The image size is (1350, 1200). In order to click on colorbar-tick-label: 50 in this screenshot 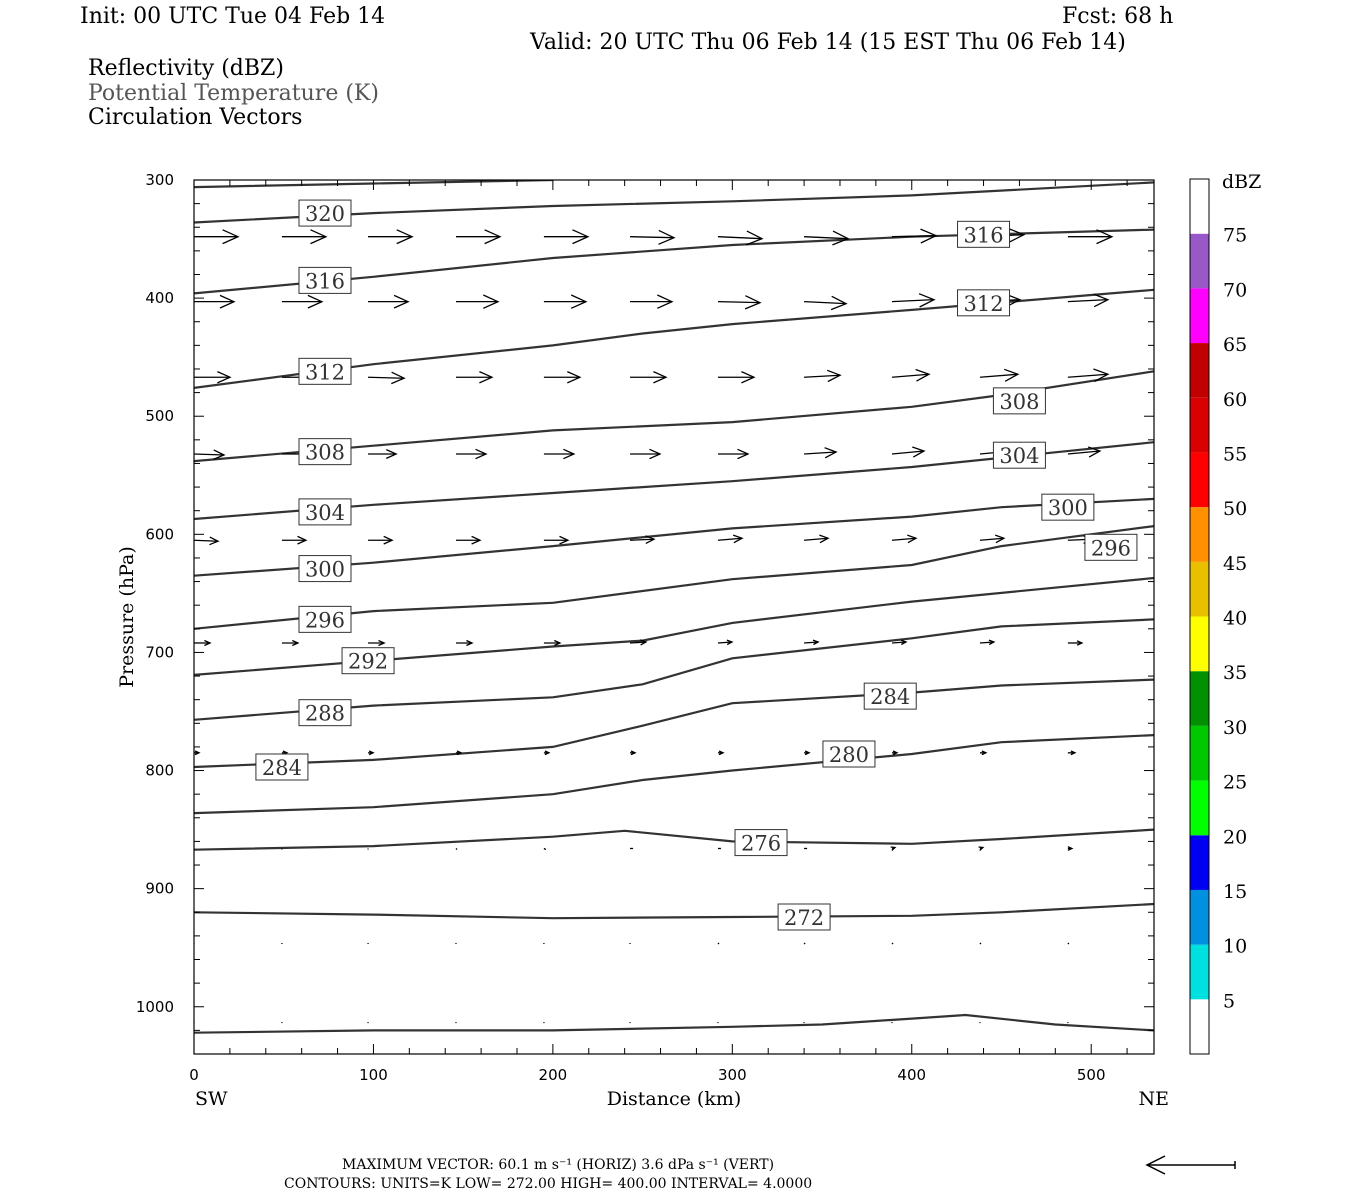, I will do `click(1235, 509)`.